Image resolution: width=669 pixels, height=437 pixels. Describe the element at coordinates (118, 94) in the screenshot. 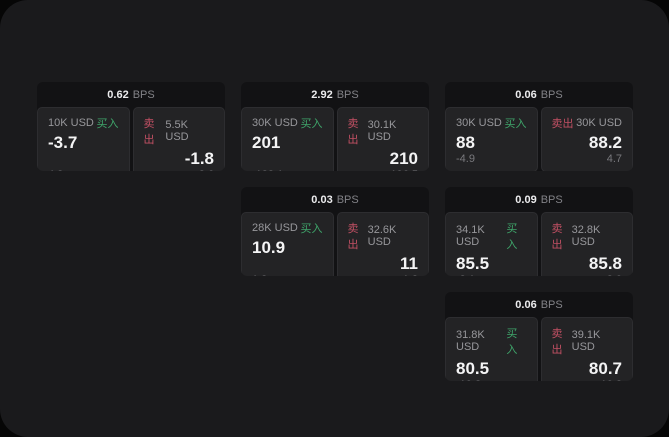

I see `bps-value: 0.62` at that location.